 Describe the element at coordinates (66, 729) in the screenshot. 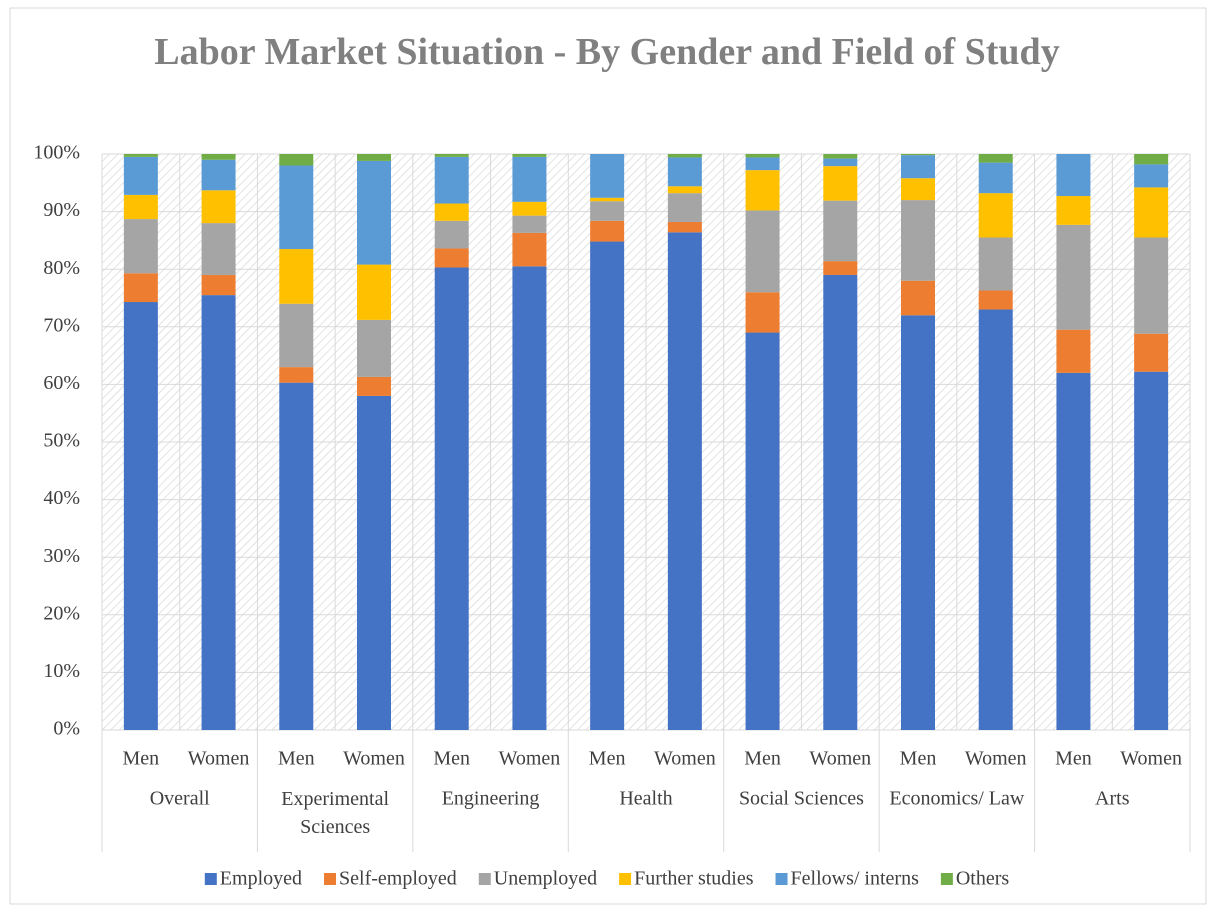

I see `y-tick-label: 0%` at that location.